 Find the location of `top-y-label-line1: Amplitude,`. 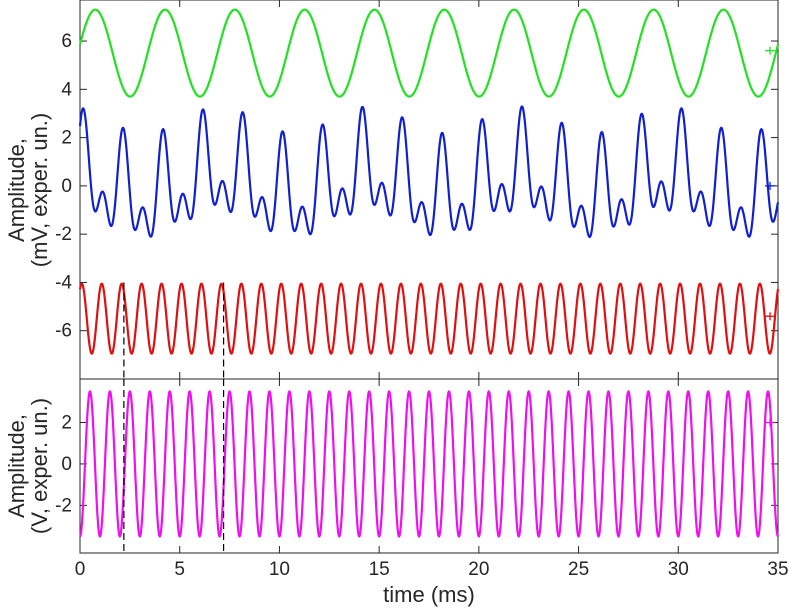

top-y-label-line1: Amplitude, is located at coordinates (16, 190).